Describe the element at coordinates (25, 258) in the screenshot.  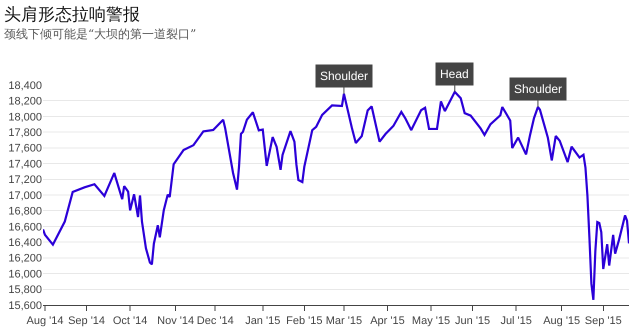
I see `y-tick-label: 16,200` at that location.